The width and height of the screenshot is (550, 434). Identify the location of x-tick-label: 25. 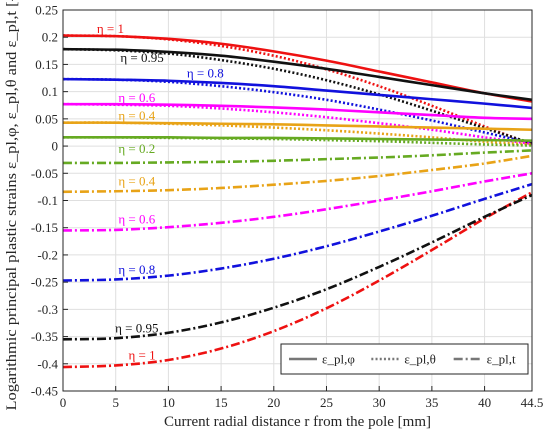
(326, 402).